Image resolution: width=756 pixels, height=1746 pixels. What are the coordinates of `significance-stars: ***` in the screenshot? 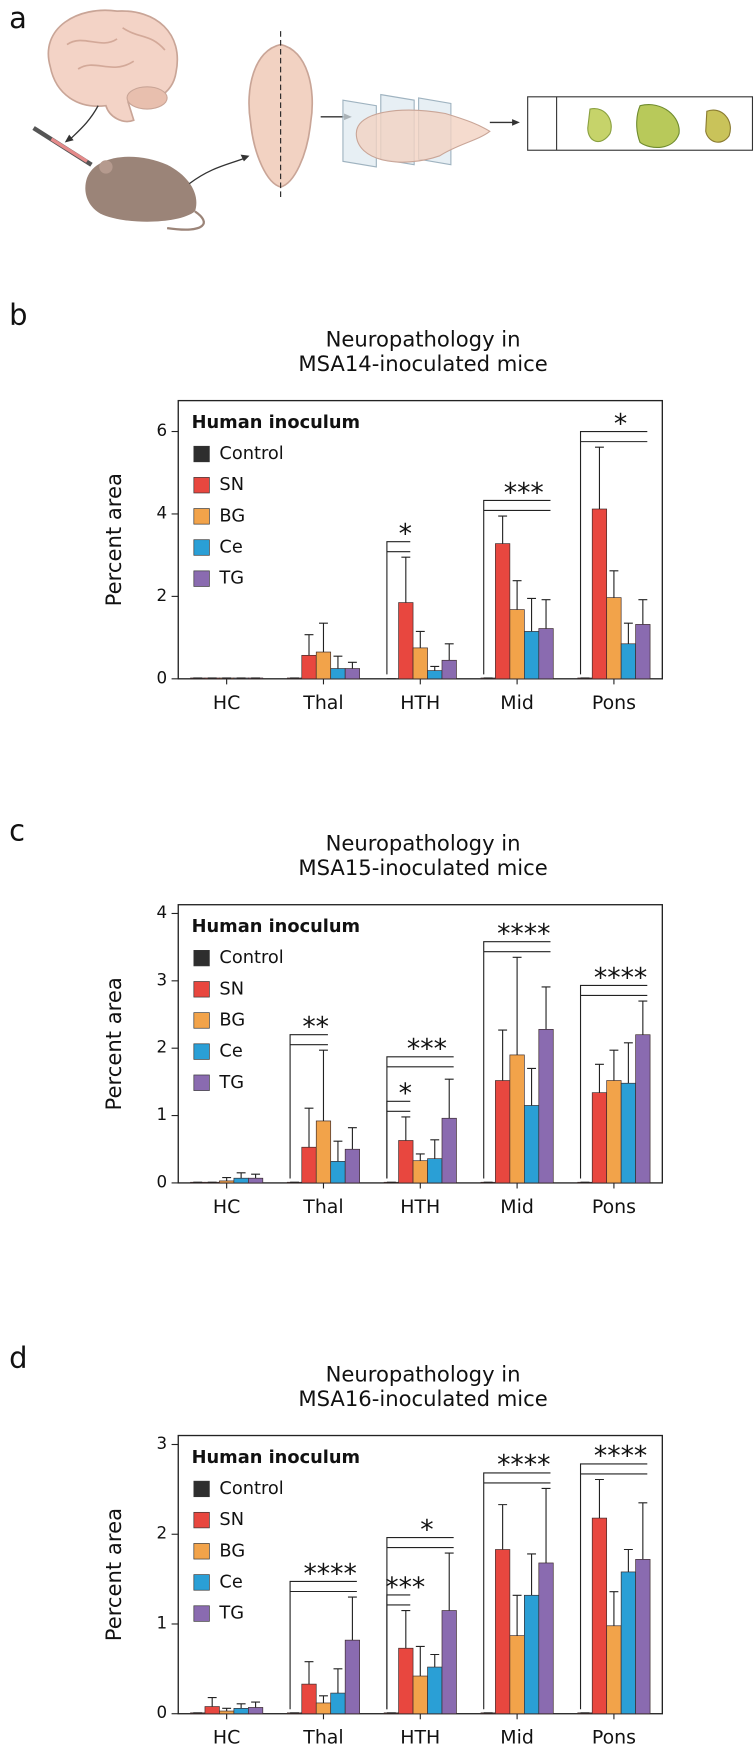 It's located at (427, 1049).